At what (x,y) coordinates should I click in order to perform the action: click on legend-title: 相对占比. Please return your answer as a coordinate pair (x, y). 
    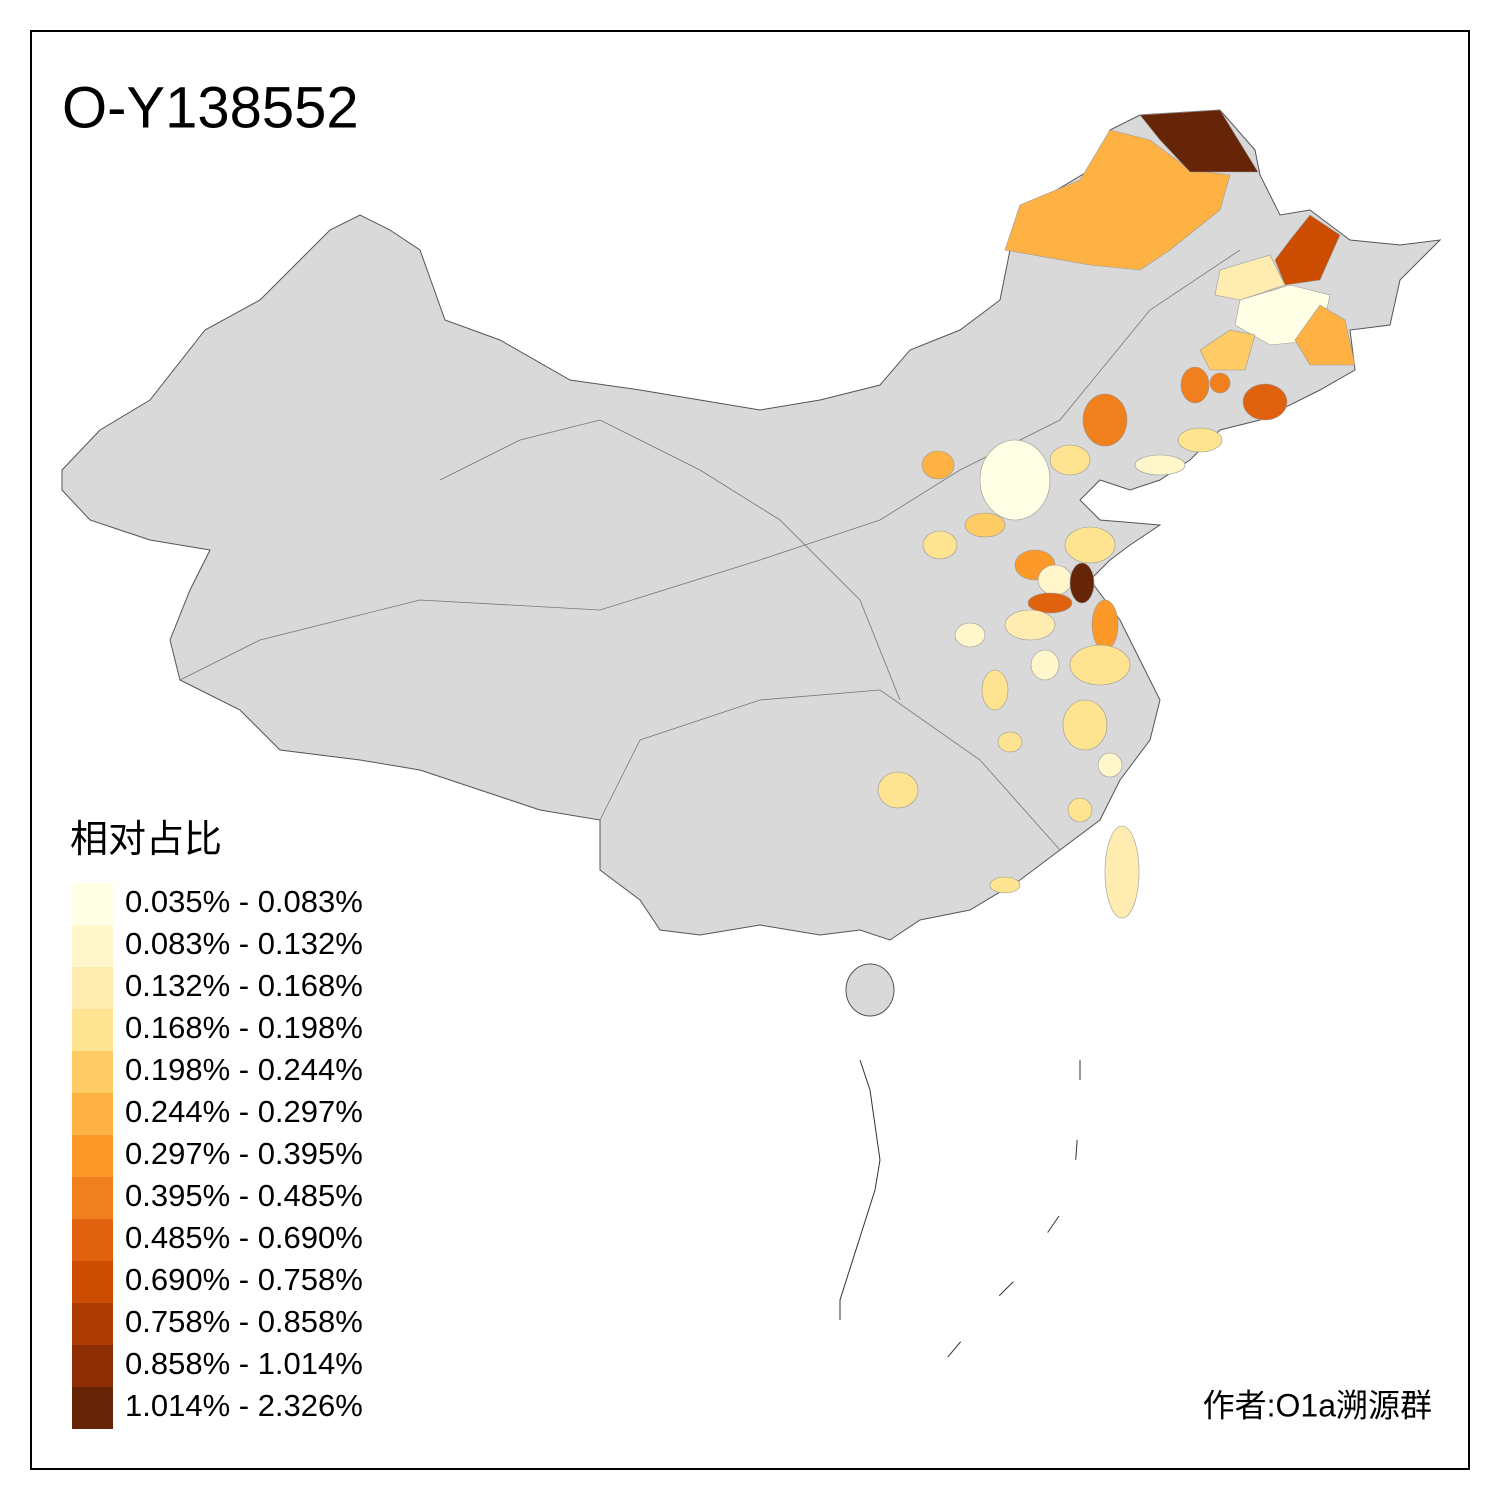
    Looking at the image, I should click on (146, 840).